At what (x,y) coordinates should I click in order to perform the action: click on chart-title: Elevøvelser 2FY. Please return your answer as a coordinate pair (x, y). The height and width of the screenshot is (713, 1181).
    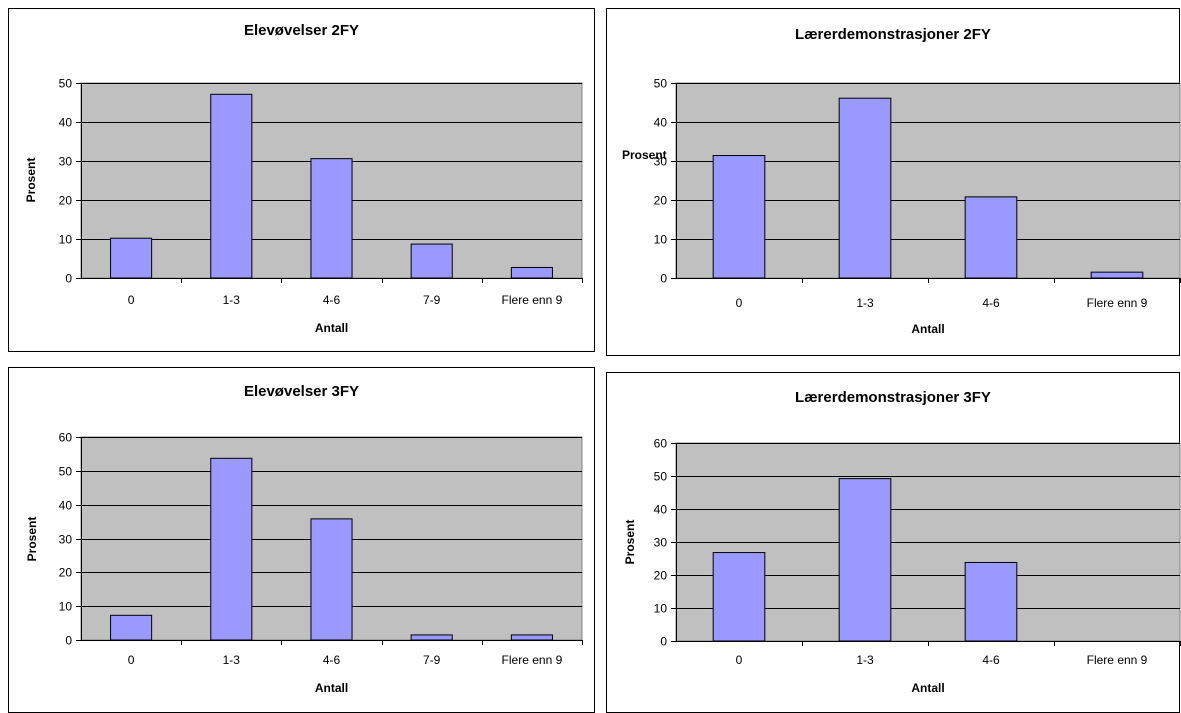
    Looking at the image, I should click on (301, 30).